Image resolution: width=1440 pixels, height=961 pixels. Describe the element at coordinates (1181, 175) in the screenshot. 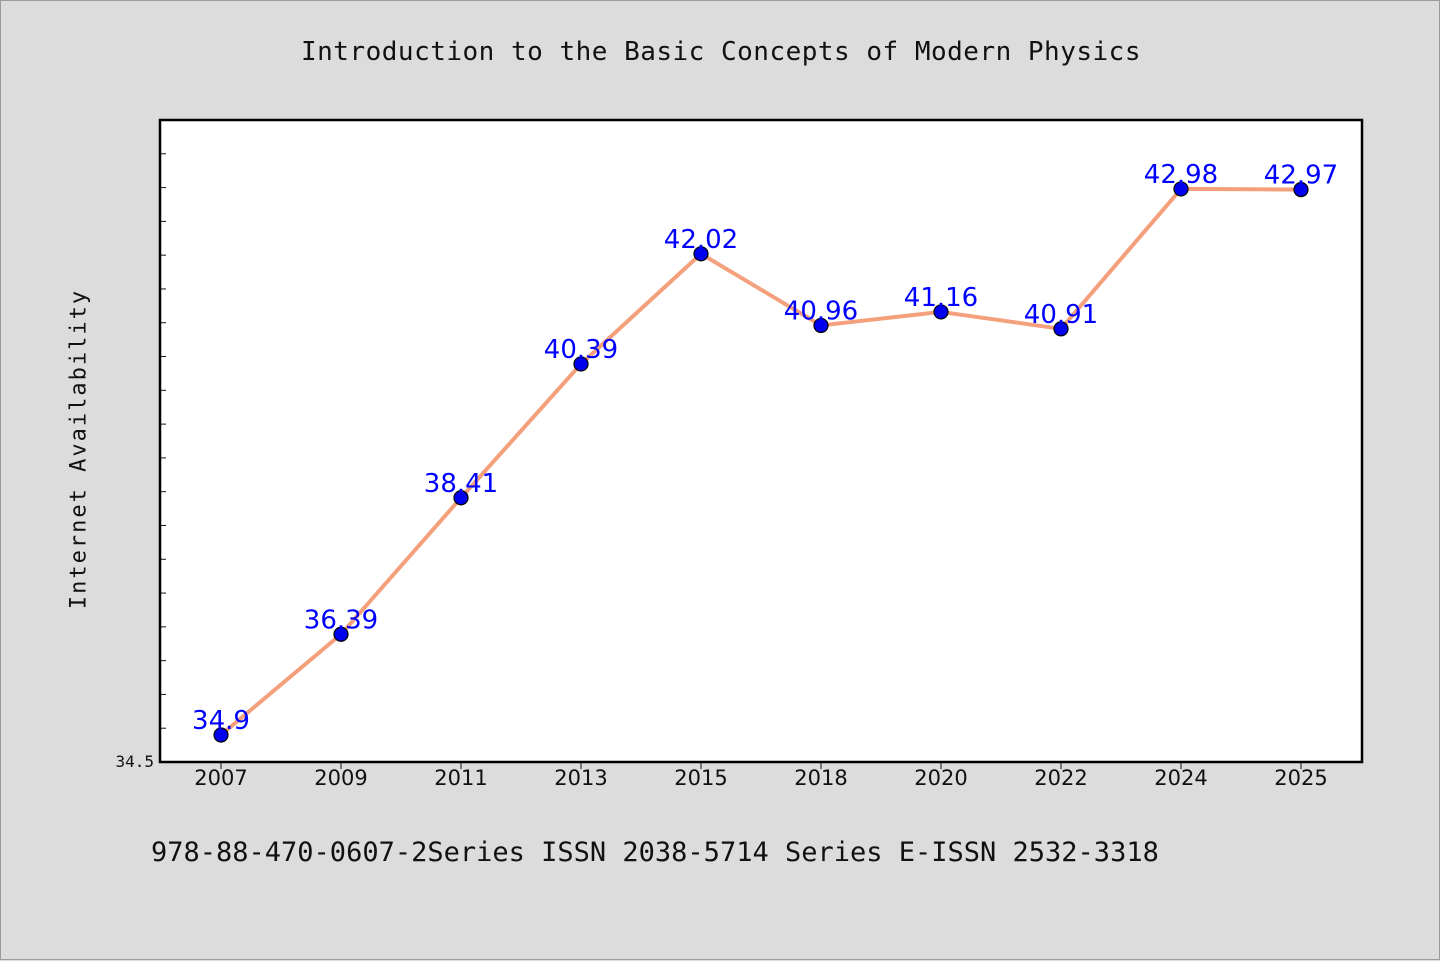

I see `data-label: 42.98` at that location.